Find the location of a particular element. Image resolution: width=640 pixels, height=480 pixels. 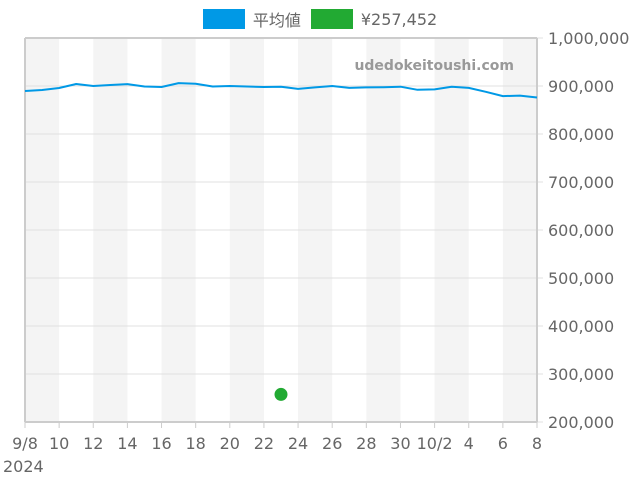

price-point-marker is located at coordinates (281, 394).